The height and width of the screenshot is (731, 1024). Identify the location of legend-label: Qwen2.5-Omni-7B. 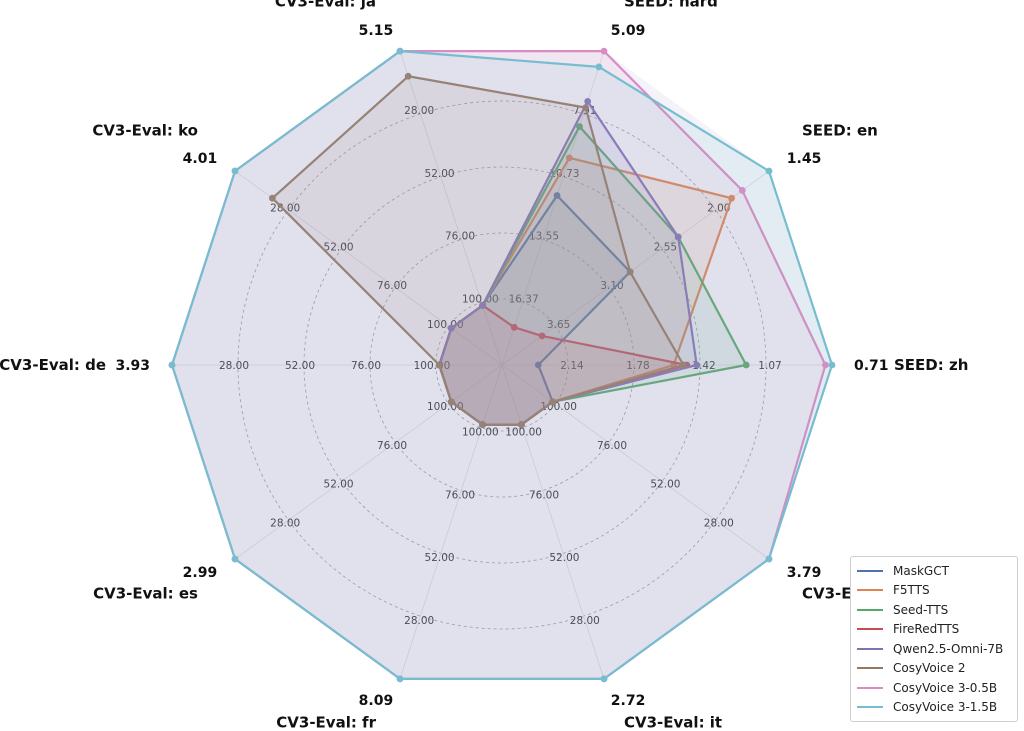
(948, 648).